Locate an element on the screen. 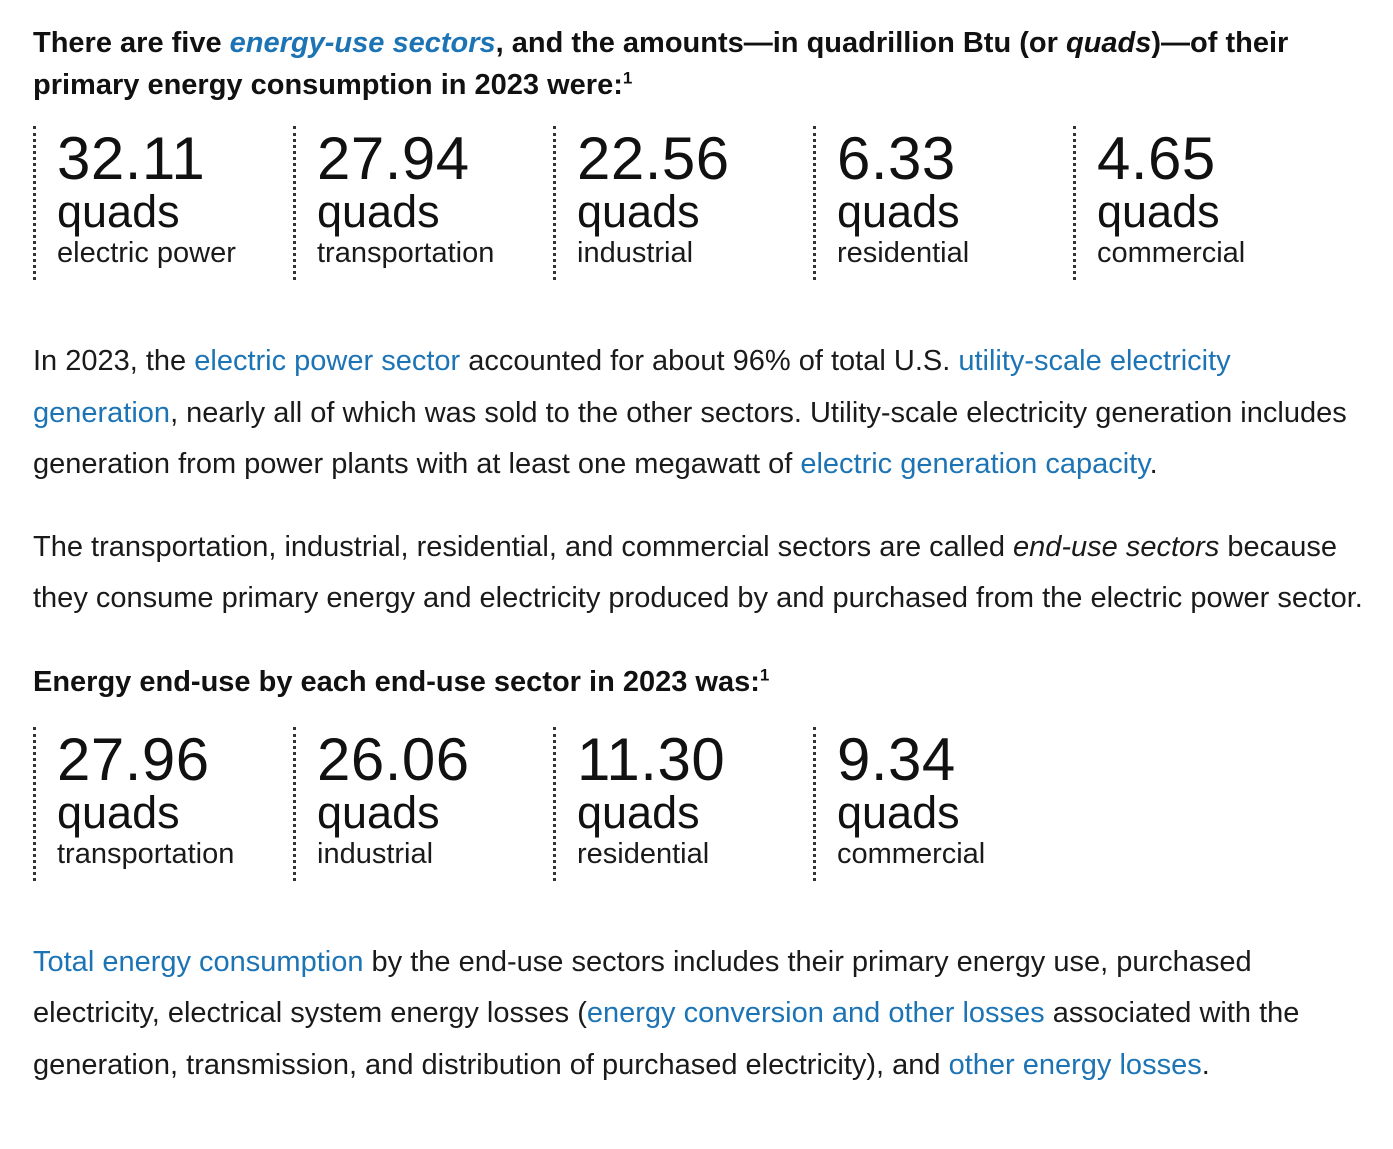 The height and width of the screenshot is (1149, 1393). stat-commercial: 9.34 quads commercial is located at coordinates (943, 803).